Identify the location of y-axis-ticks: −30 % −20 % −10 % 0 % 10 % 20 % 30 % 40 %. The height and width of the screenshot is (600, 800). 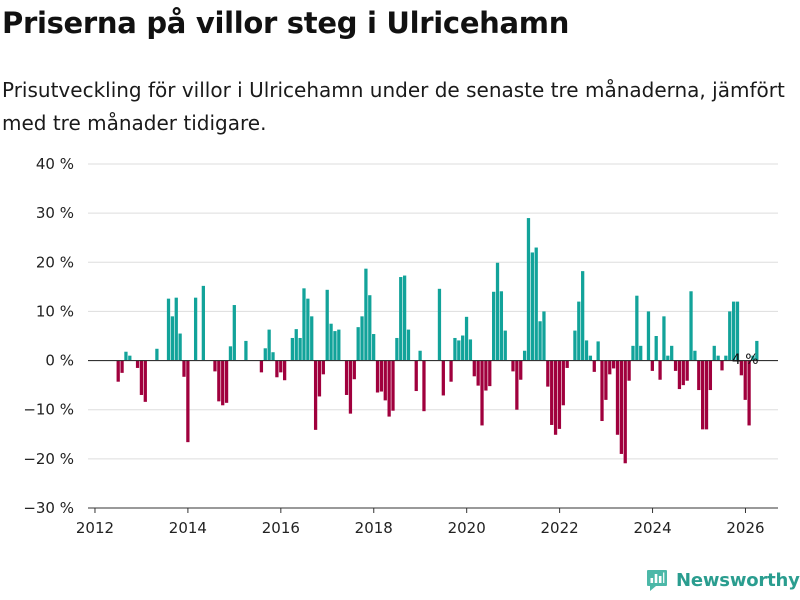
(48, 336).